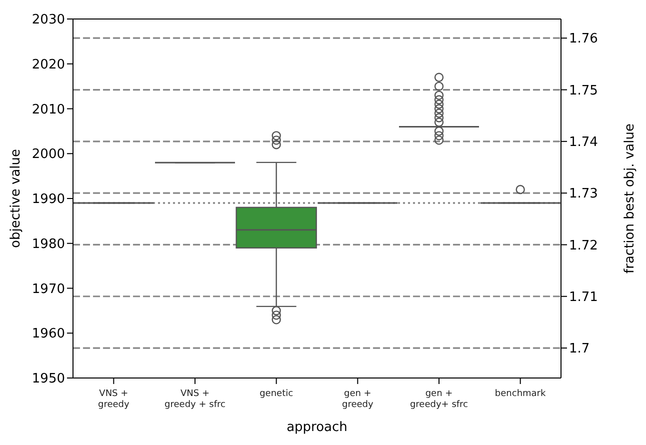  What do you see at coordinates (583, 39) in the screenshot?
I see `y2-tick-label: 1.76` at bounding box center [583, 39].